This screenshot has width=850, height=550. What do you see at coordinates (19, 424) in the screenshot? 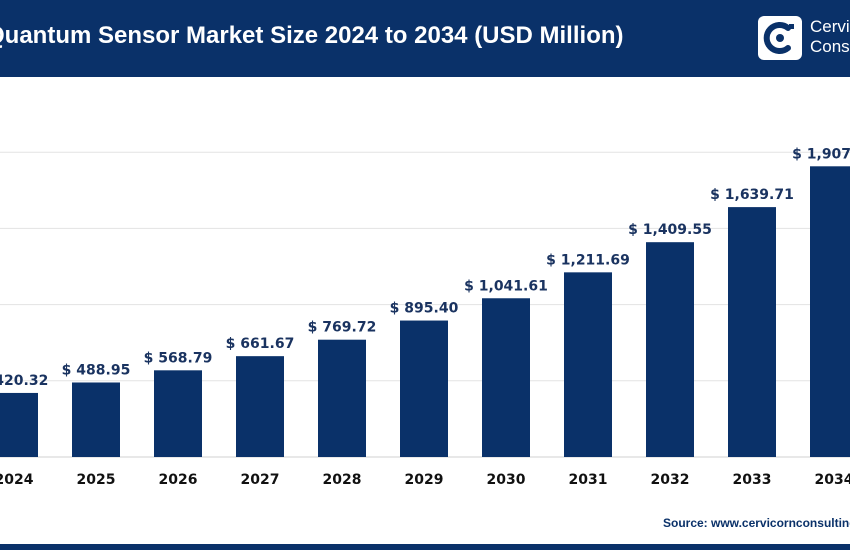
I see `bar-2024` at bounding box center [19, 424].